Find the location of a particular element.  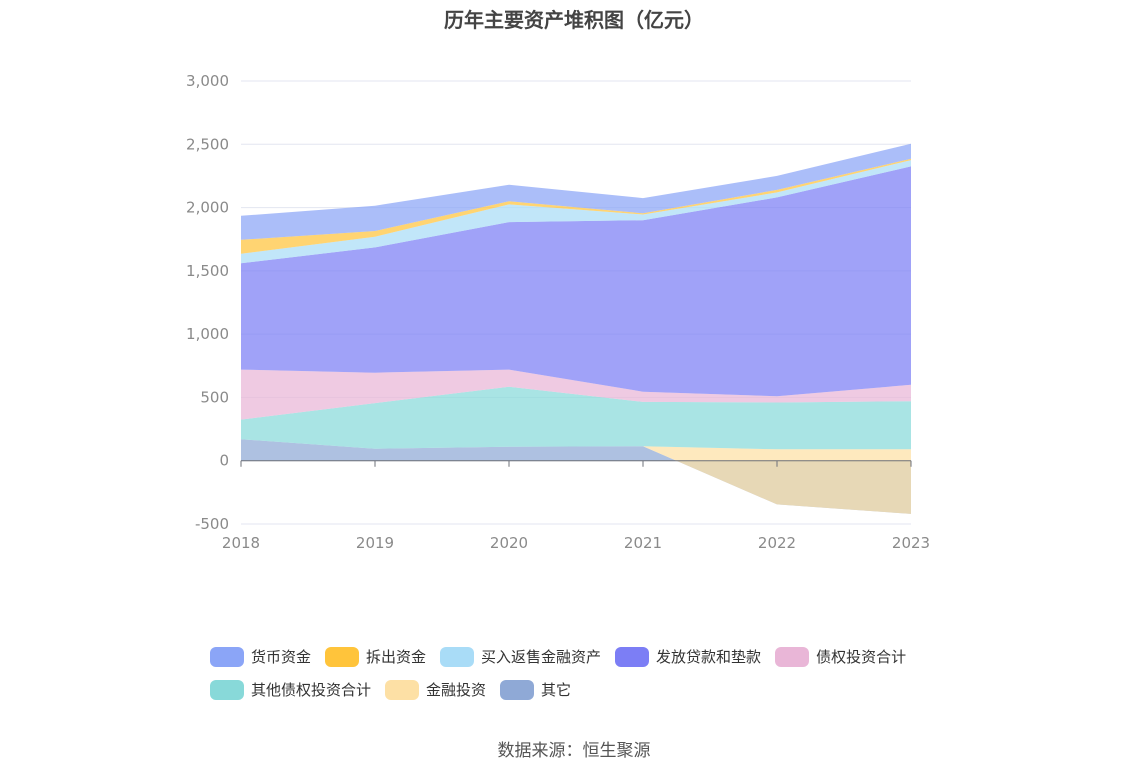

legend-swatch-debt-investment is located at coordinates (792, 656).